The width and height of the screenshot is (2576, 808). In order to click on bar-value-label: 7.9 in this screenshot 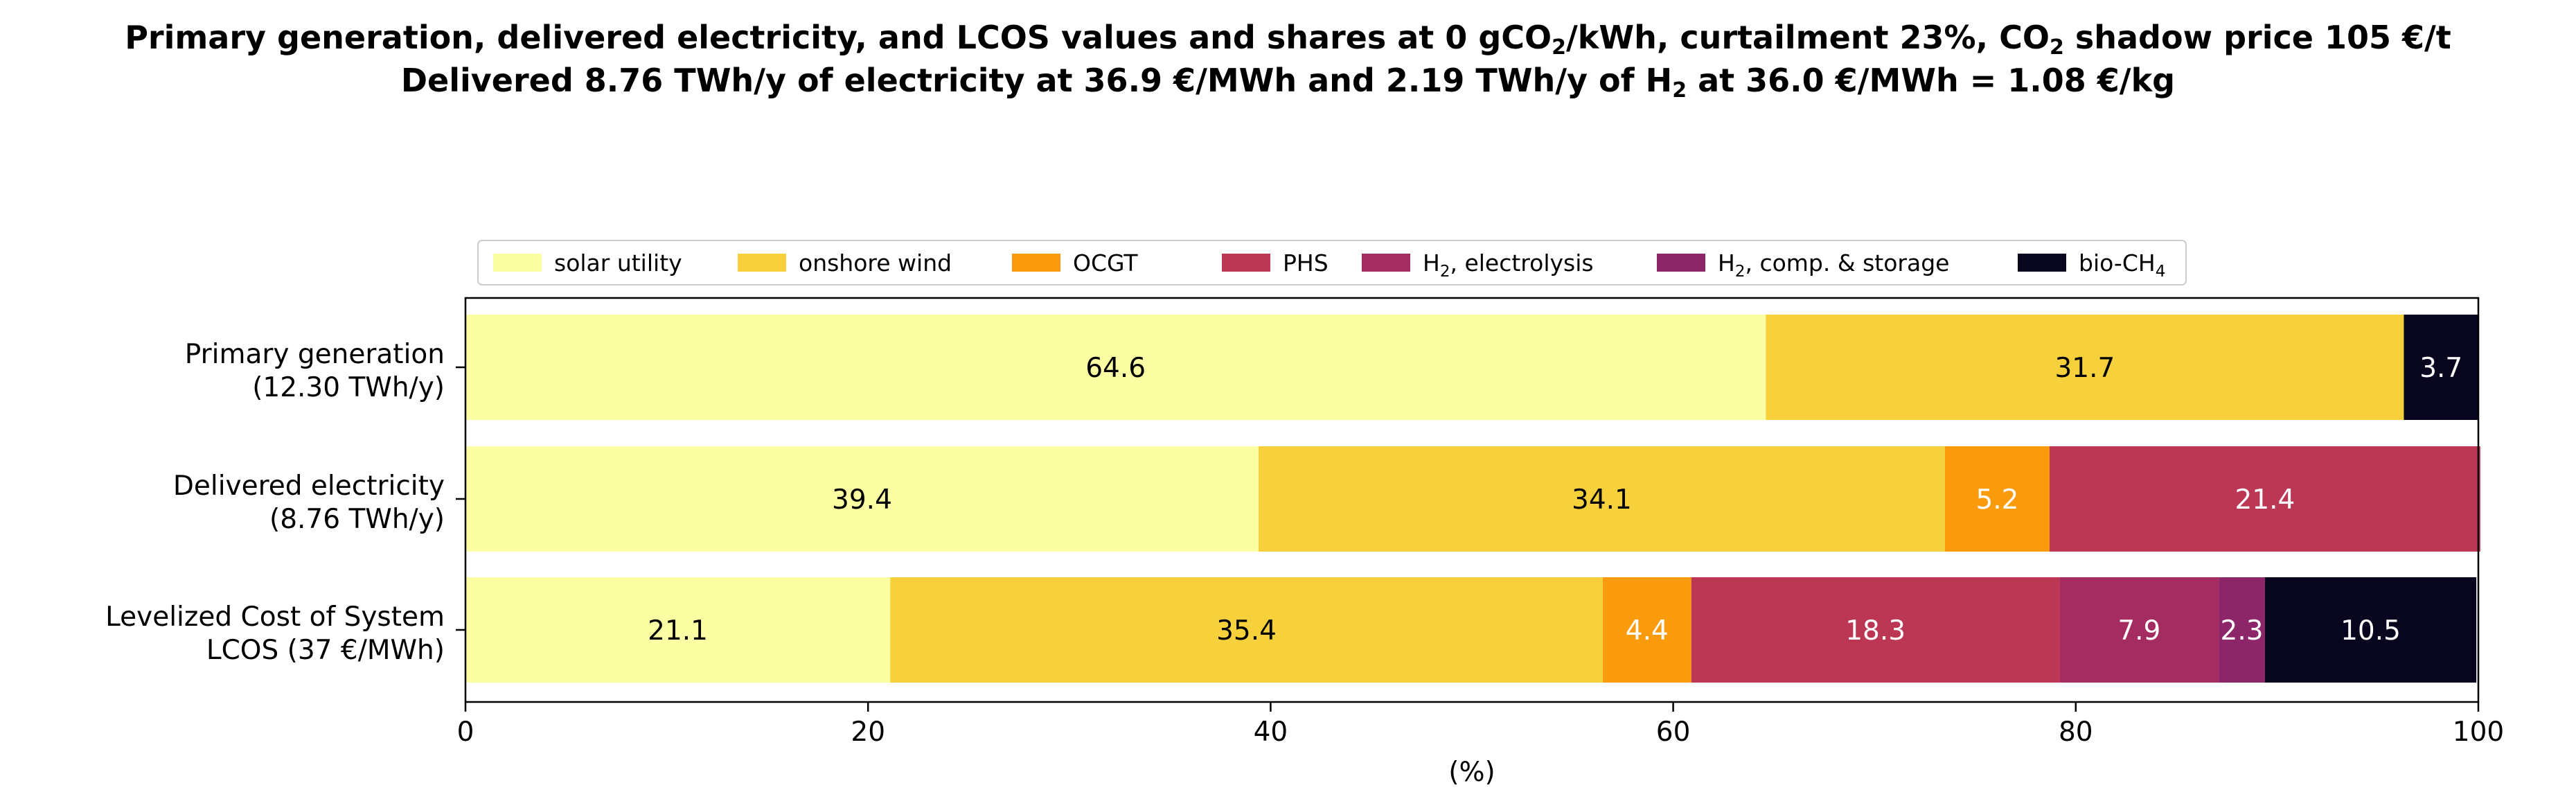, I will do `click(2138, 631)`.